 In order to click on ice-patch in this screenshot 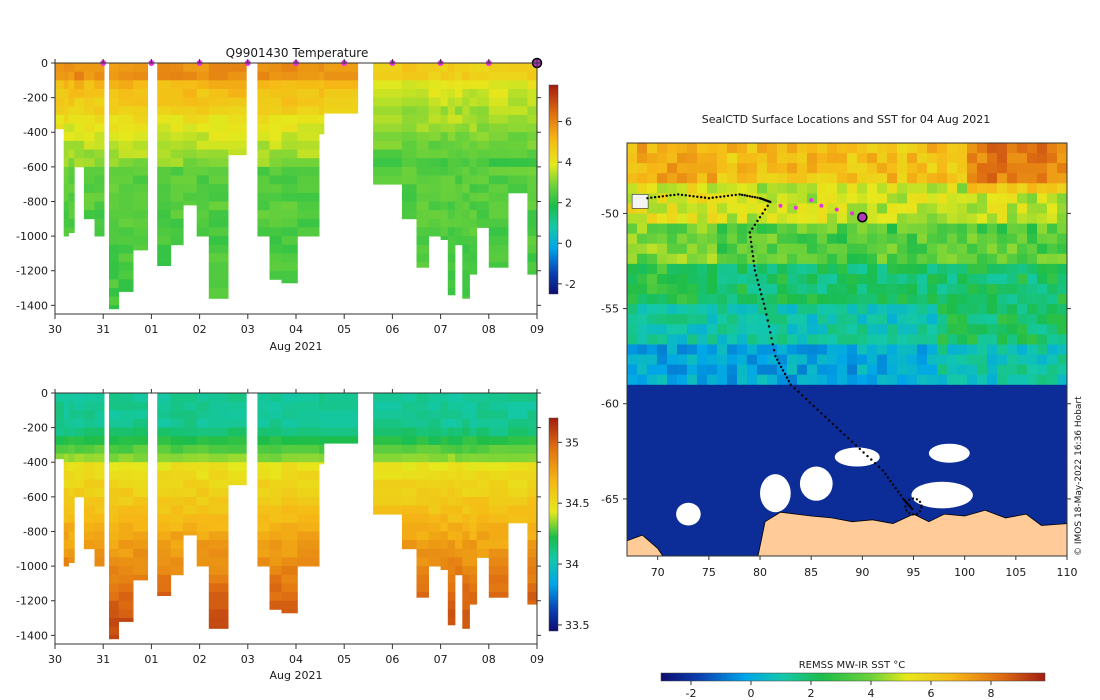, I will do `click(857, 457)`.